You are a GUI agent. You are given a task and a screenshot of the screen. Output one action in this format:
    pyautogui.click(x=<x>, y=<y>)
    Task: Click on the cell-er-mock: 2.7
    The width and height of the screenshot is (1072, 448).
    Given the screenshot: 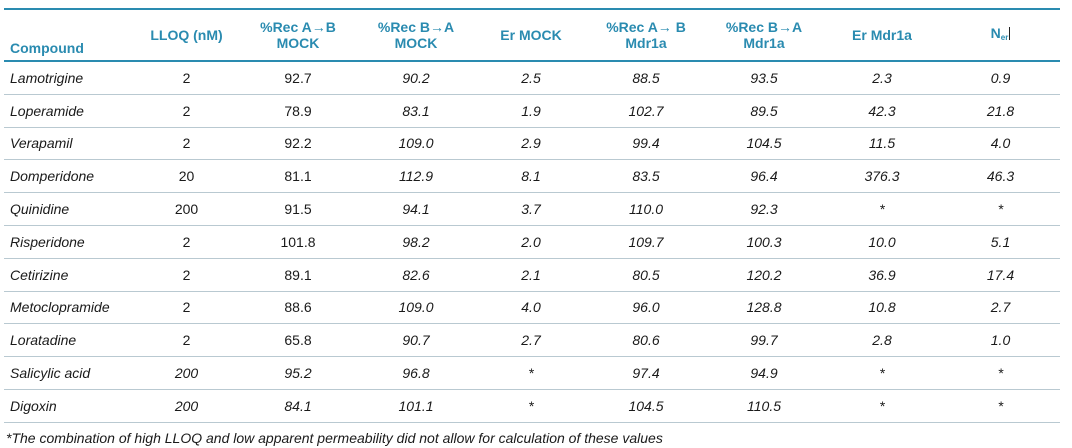 What is the action you would take?
    pyautogui.click(x=531, y=340)
    